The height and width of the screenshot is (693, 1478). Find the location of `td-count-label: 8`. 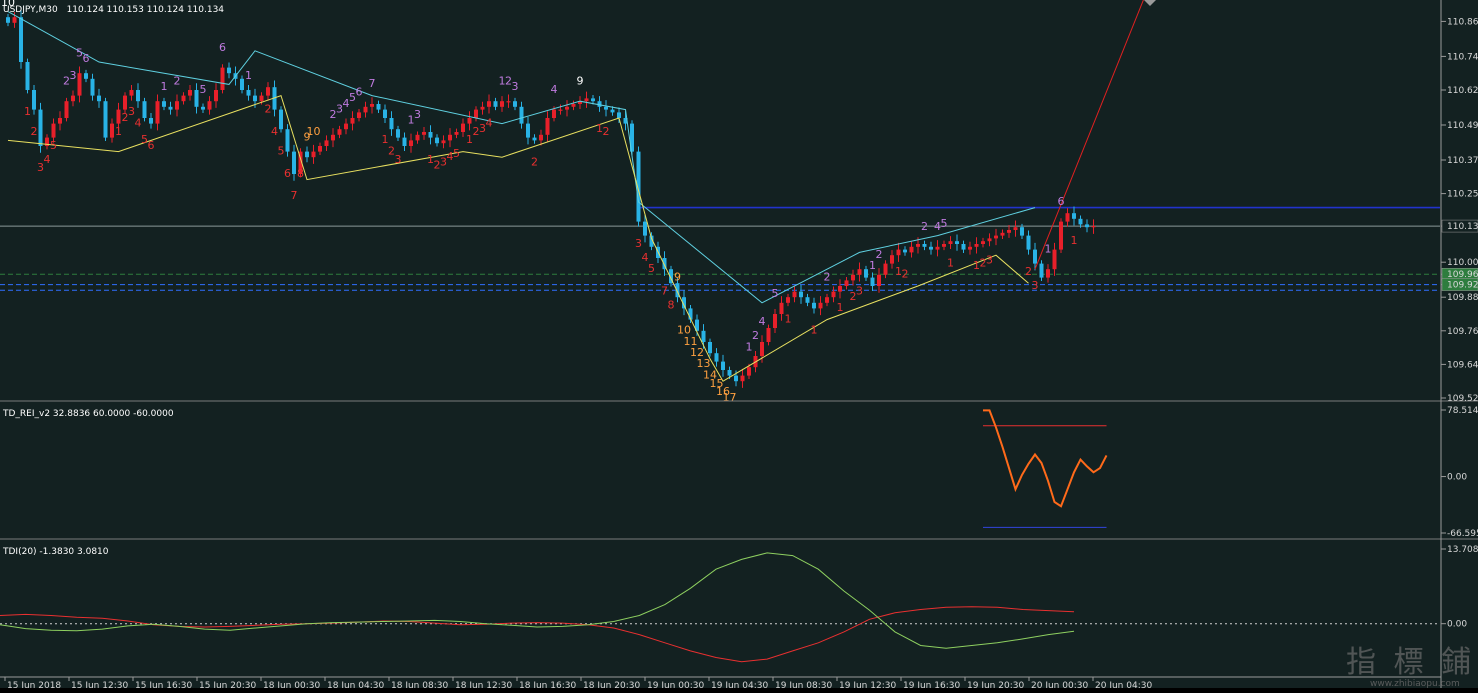

td-count-label: 8 is located at coordinates (671, 304).